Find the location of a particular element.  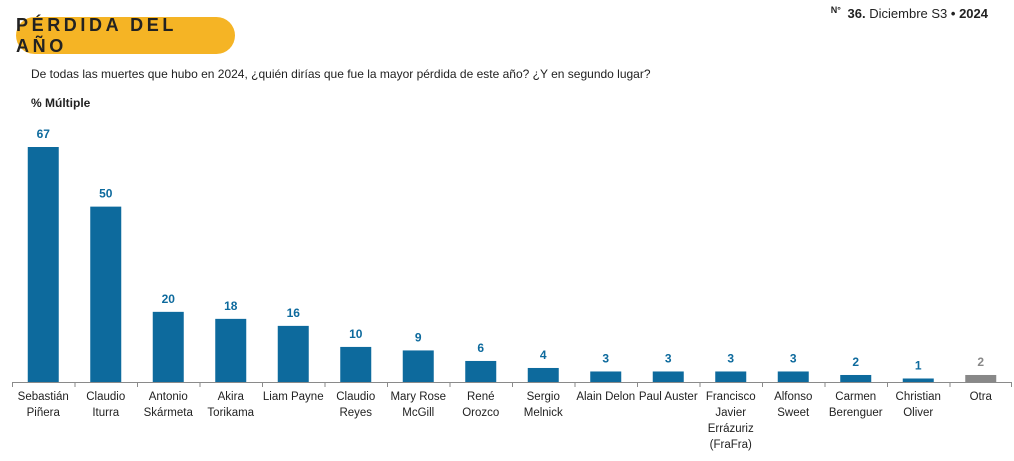

category-label: Akira Torikama is located at coordinates (230, 405).